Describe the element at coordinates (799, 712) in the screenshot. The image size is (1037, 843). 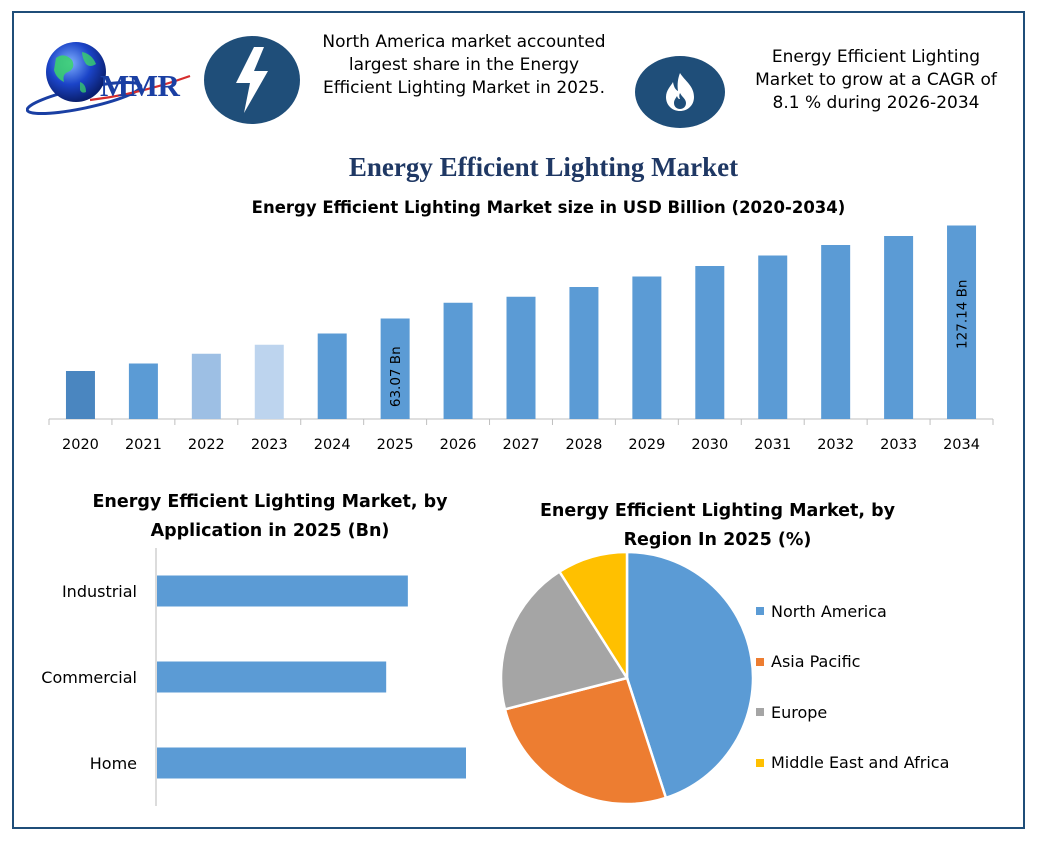
I see `legend-label: Europe` at that location.